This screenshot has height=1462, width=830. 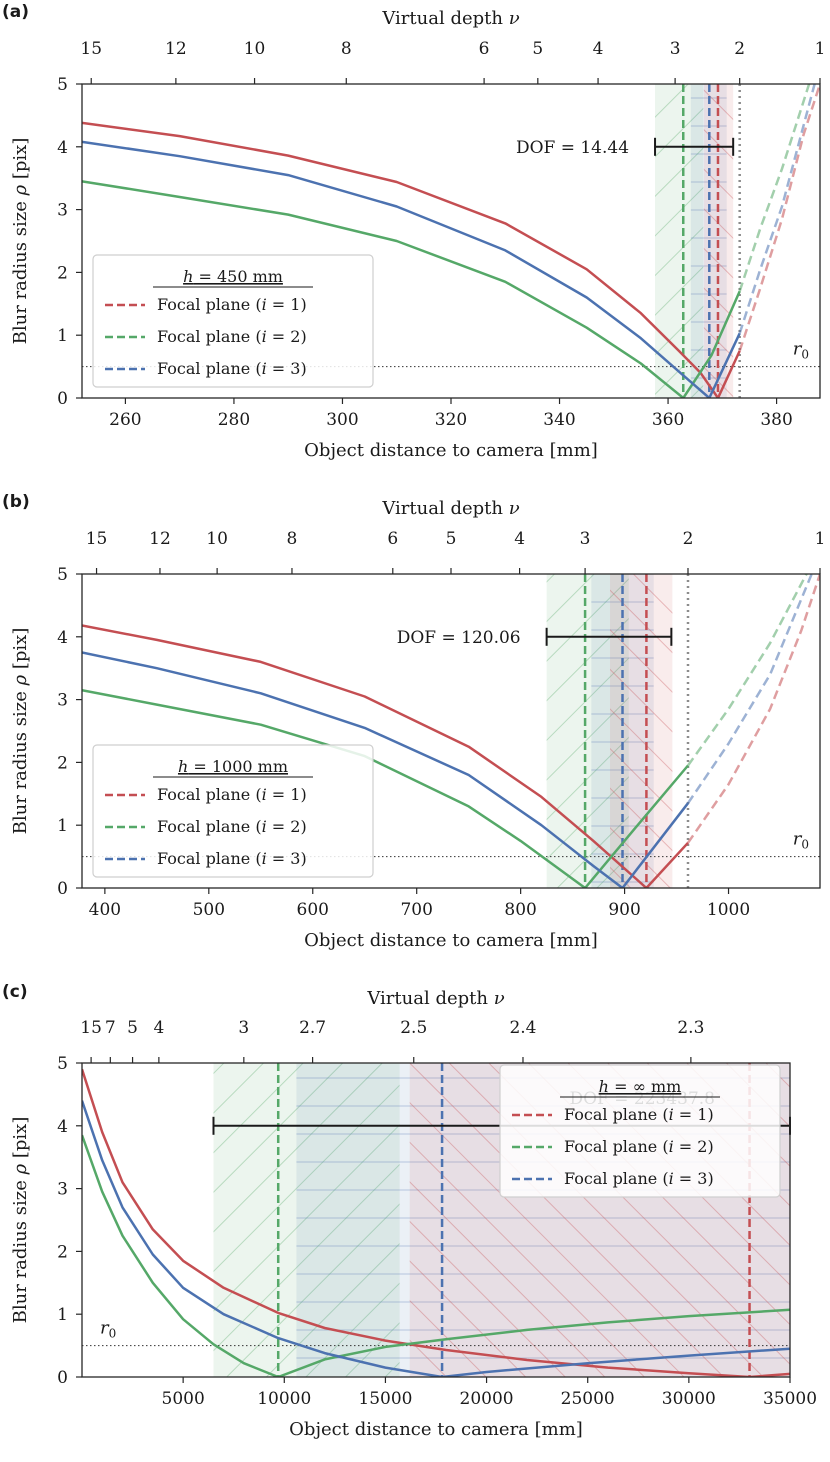 I want to click on x-tick-label: 360, so click(x=668, y=420).